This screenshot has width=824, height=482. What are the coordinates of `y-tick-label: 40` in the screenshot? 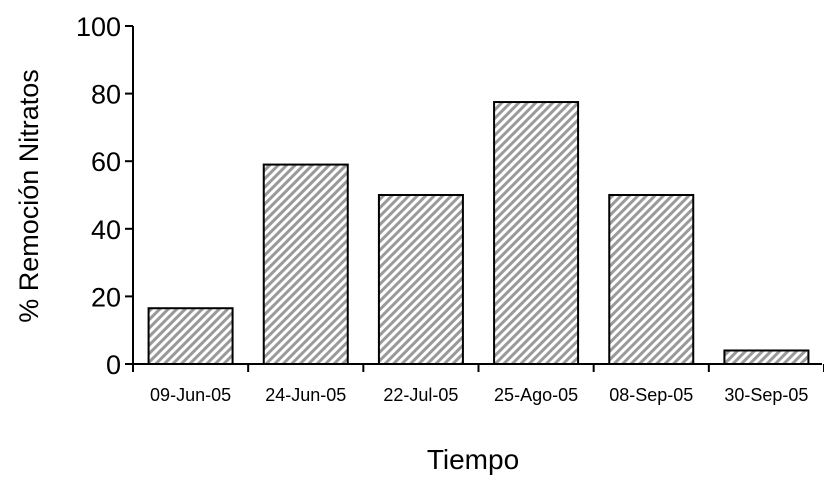 It's located at (106, 230).